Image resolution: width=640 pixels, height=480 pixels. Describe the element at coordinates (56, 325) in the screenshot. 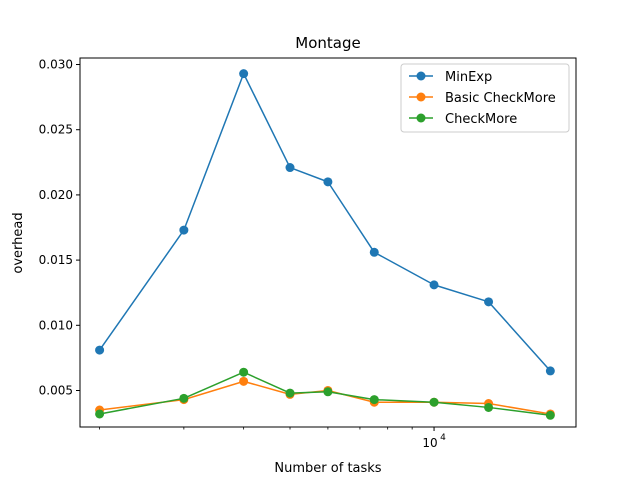

I see `y-tick-label: 0.010` at that location.